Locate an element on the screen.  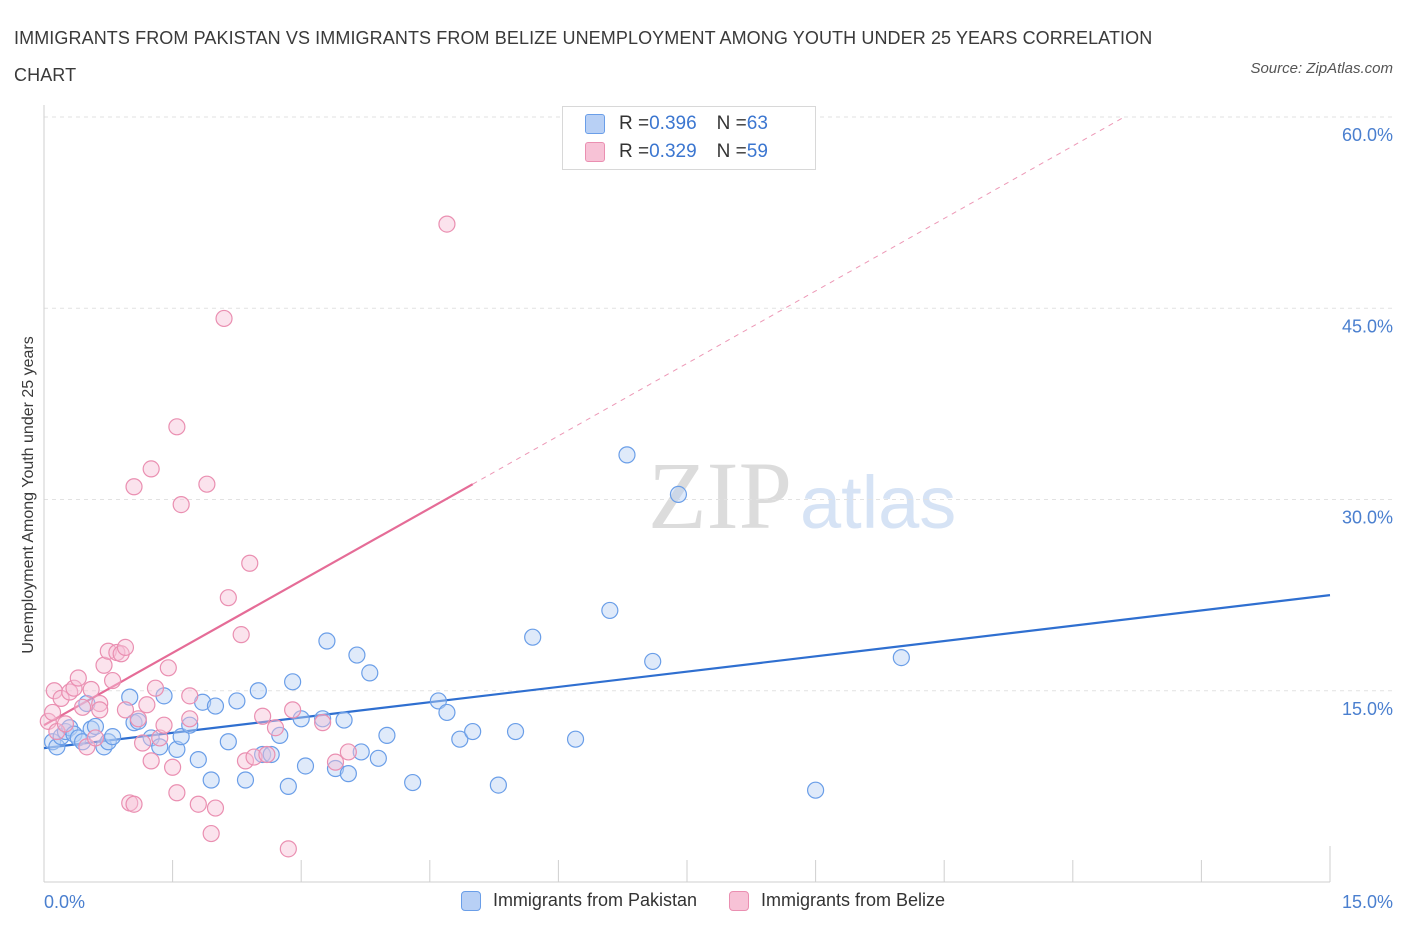
y-tick-label: 45.0% is located at coordinates (1367, 326).